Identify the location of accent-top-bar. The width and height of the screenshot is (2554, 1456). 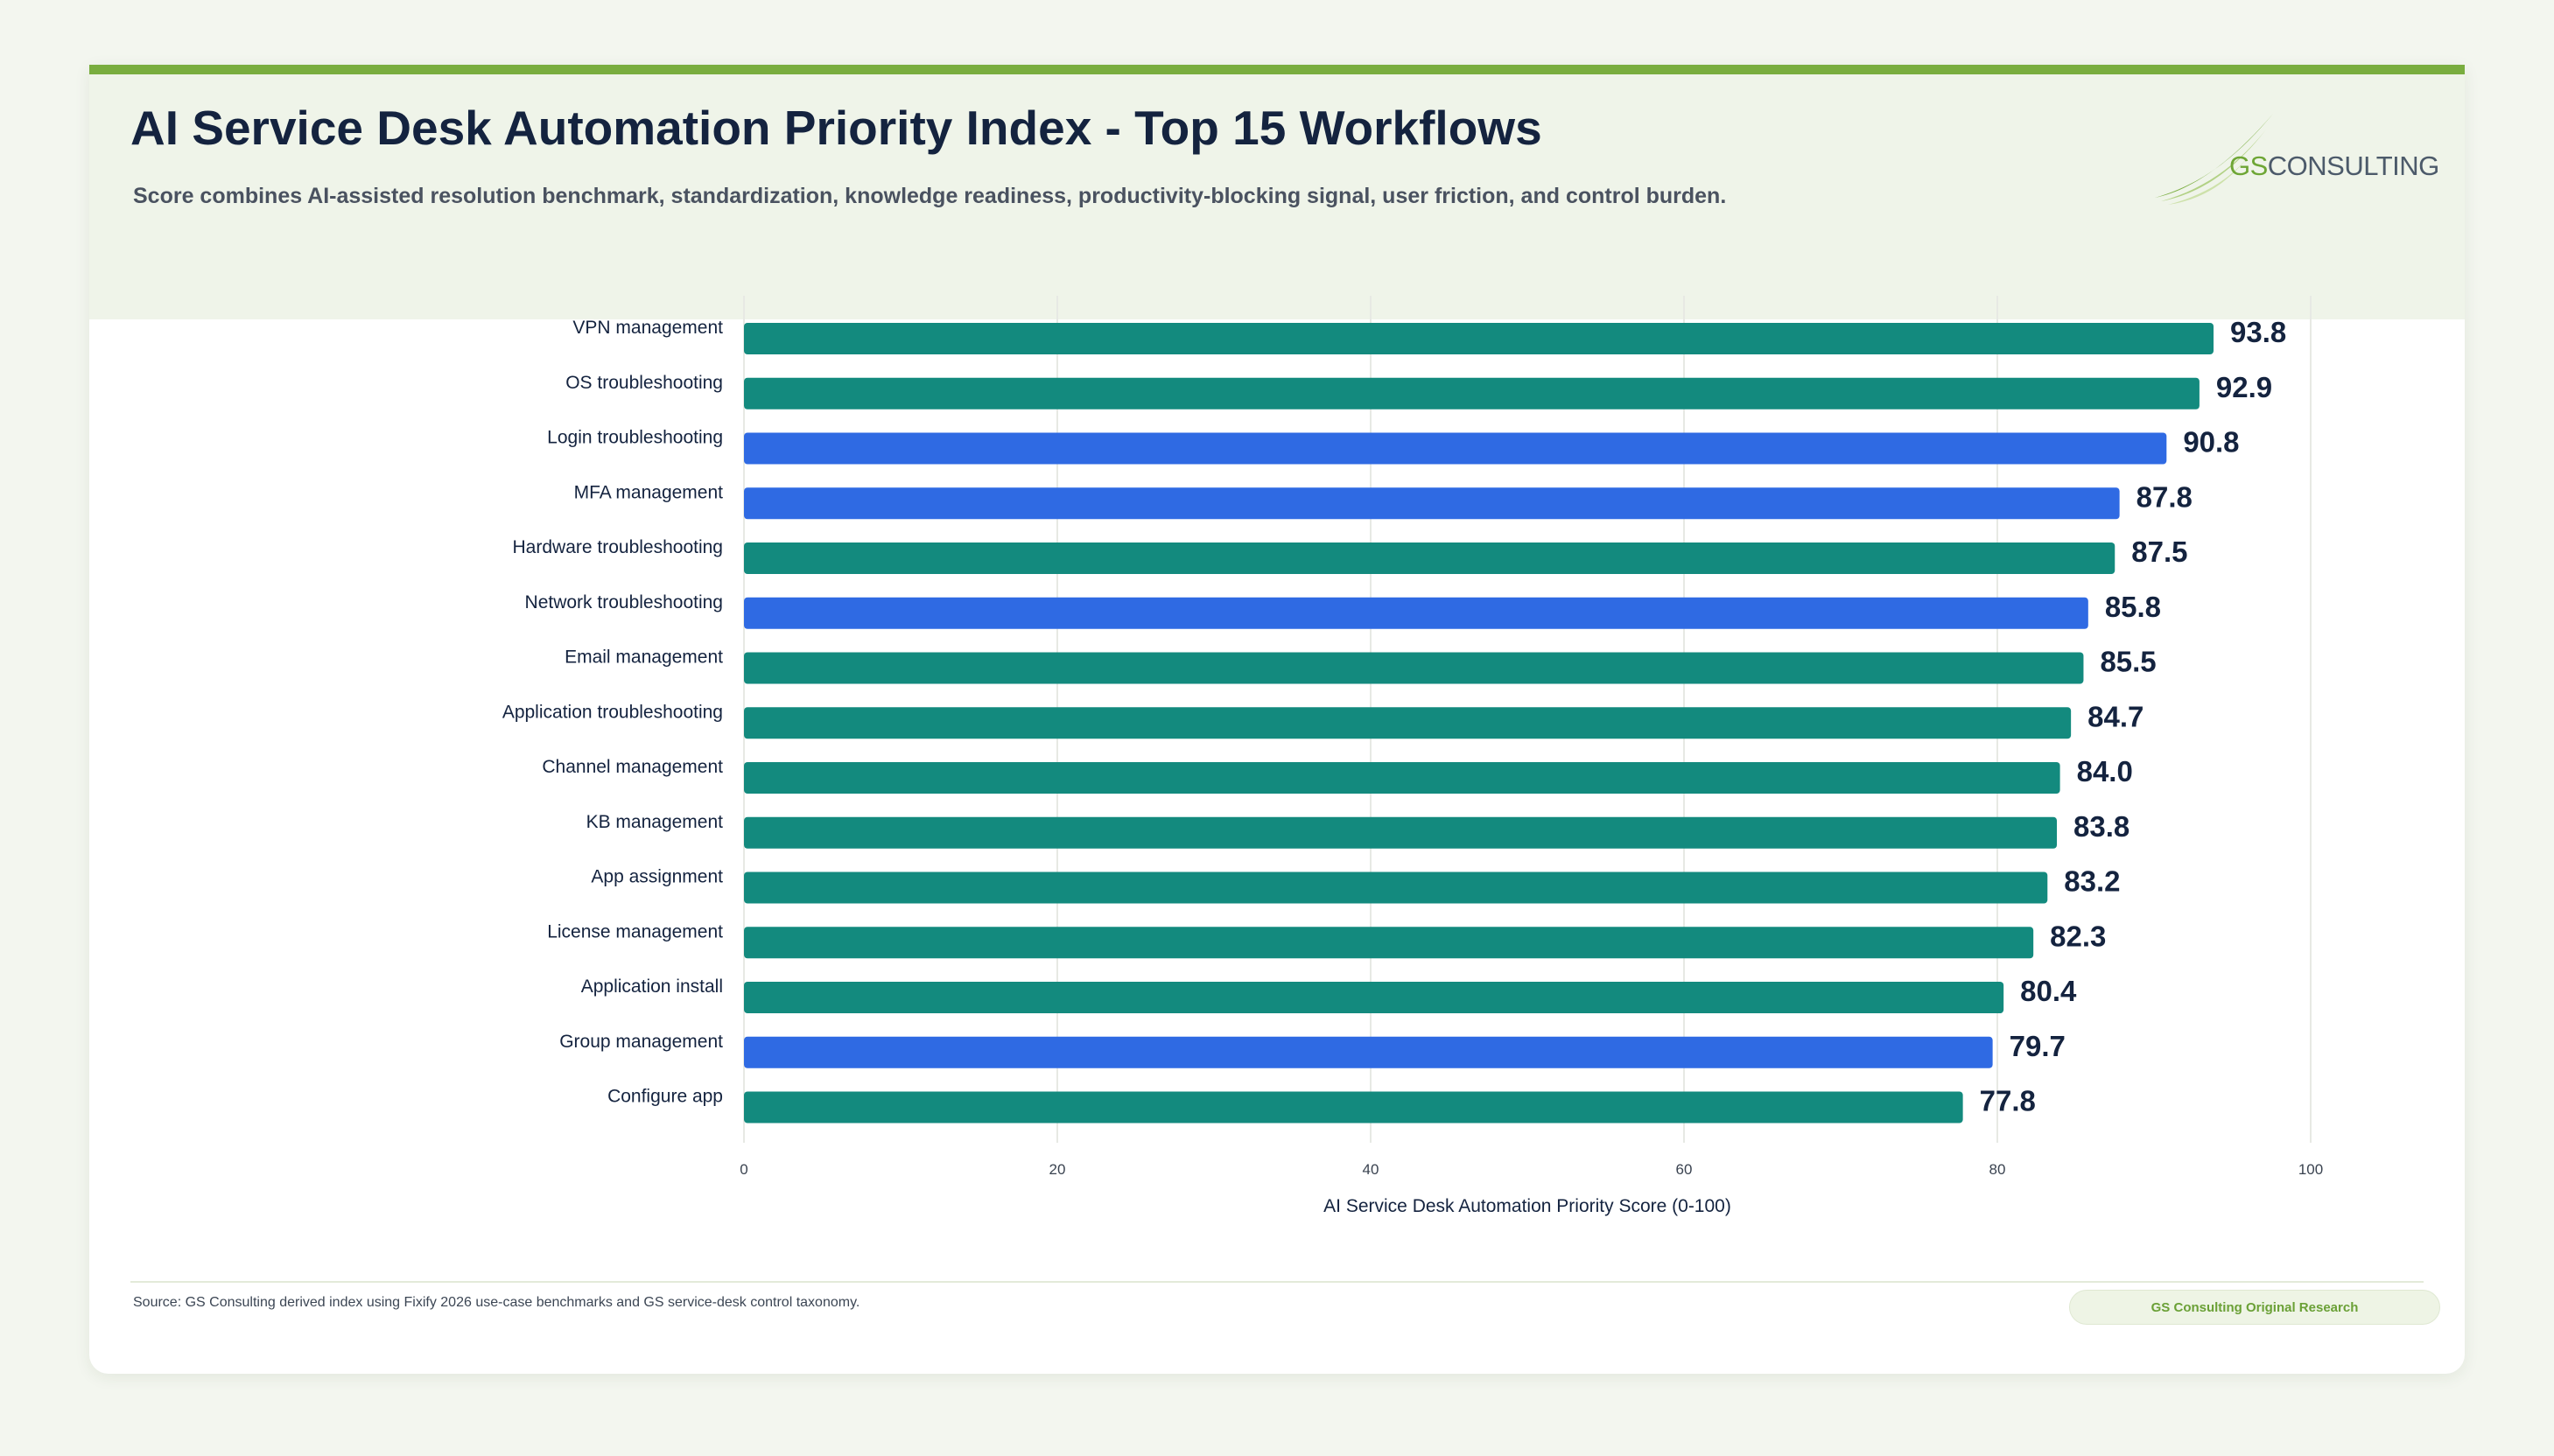
(1277, 69).